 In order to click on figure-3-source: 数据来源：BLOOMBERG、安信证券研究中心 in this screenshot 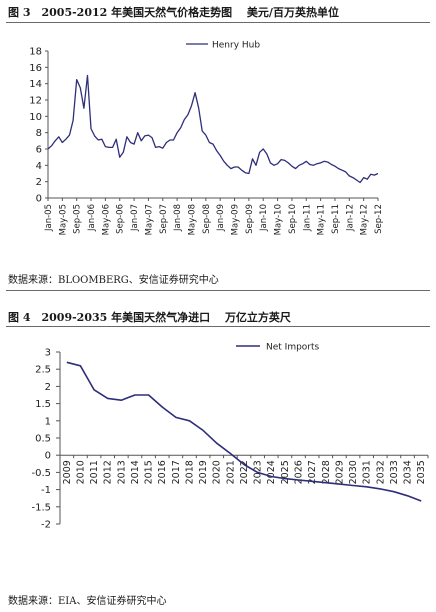, I will do `click(113, 280)`.